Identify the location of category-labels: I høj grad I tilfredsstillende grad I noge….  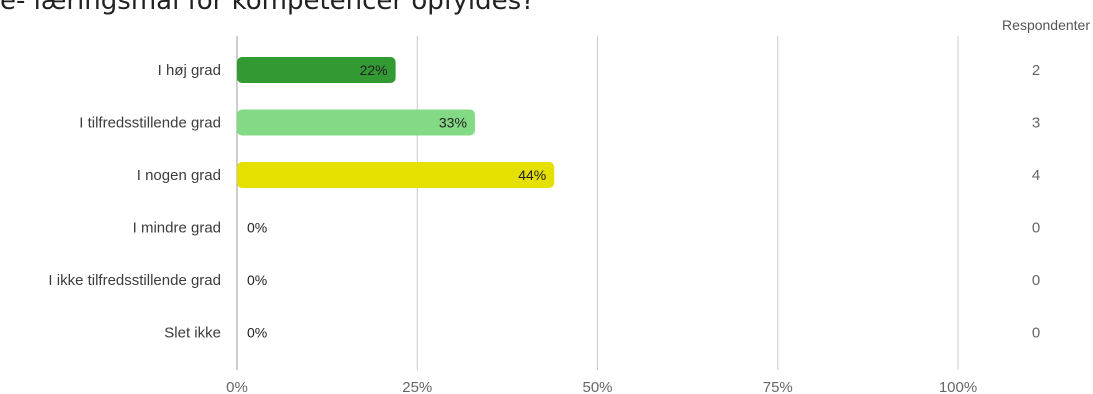
(134, 202).